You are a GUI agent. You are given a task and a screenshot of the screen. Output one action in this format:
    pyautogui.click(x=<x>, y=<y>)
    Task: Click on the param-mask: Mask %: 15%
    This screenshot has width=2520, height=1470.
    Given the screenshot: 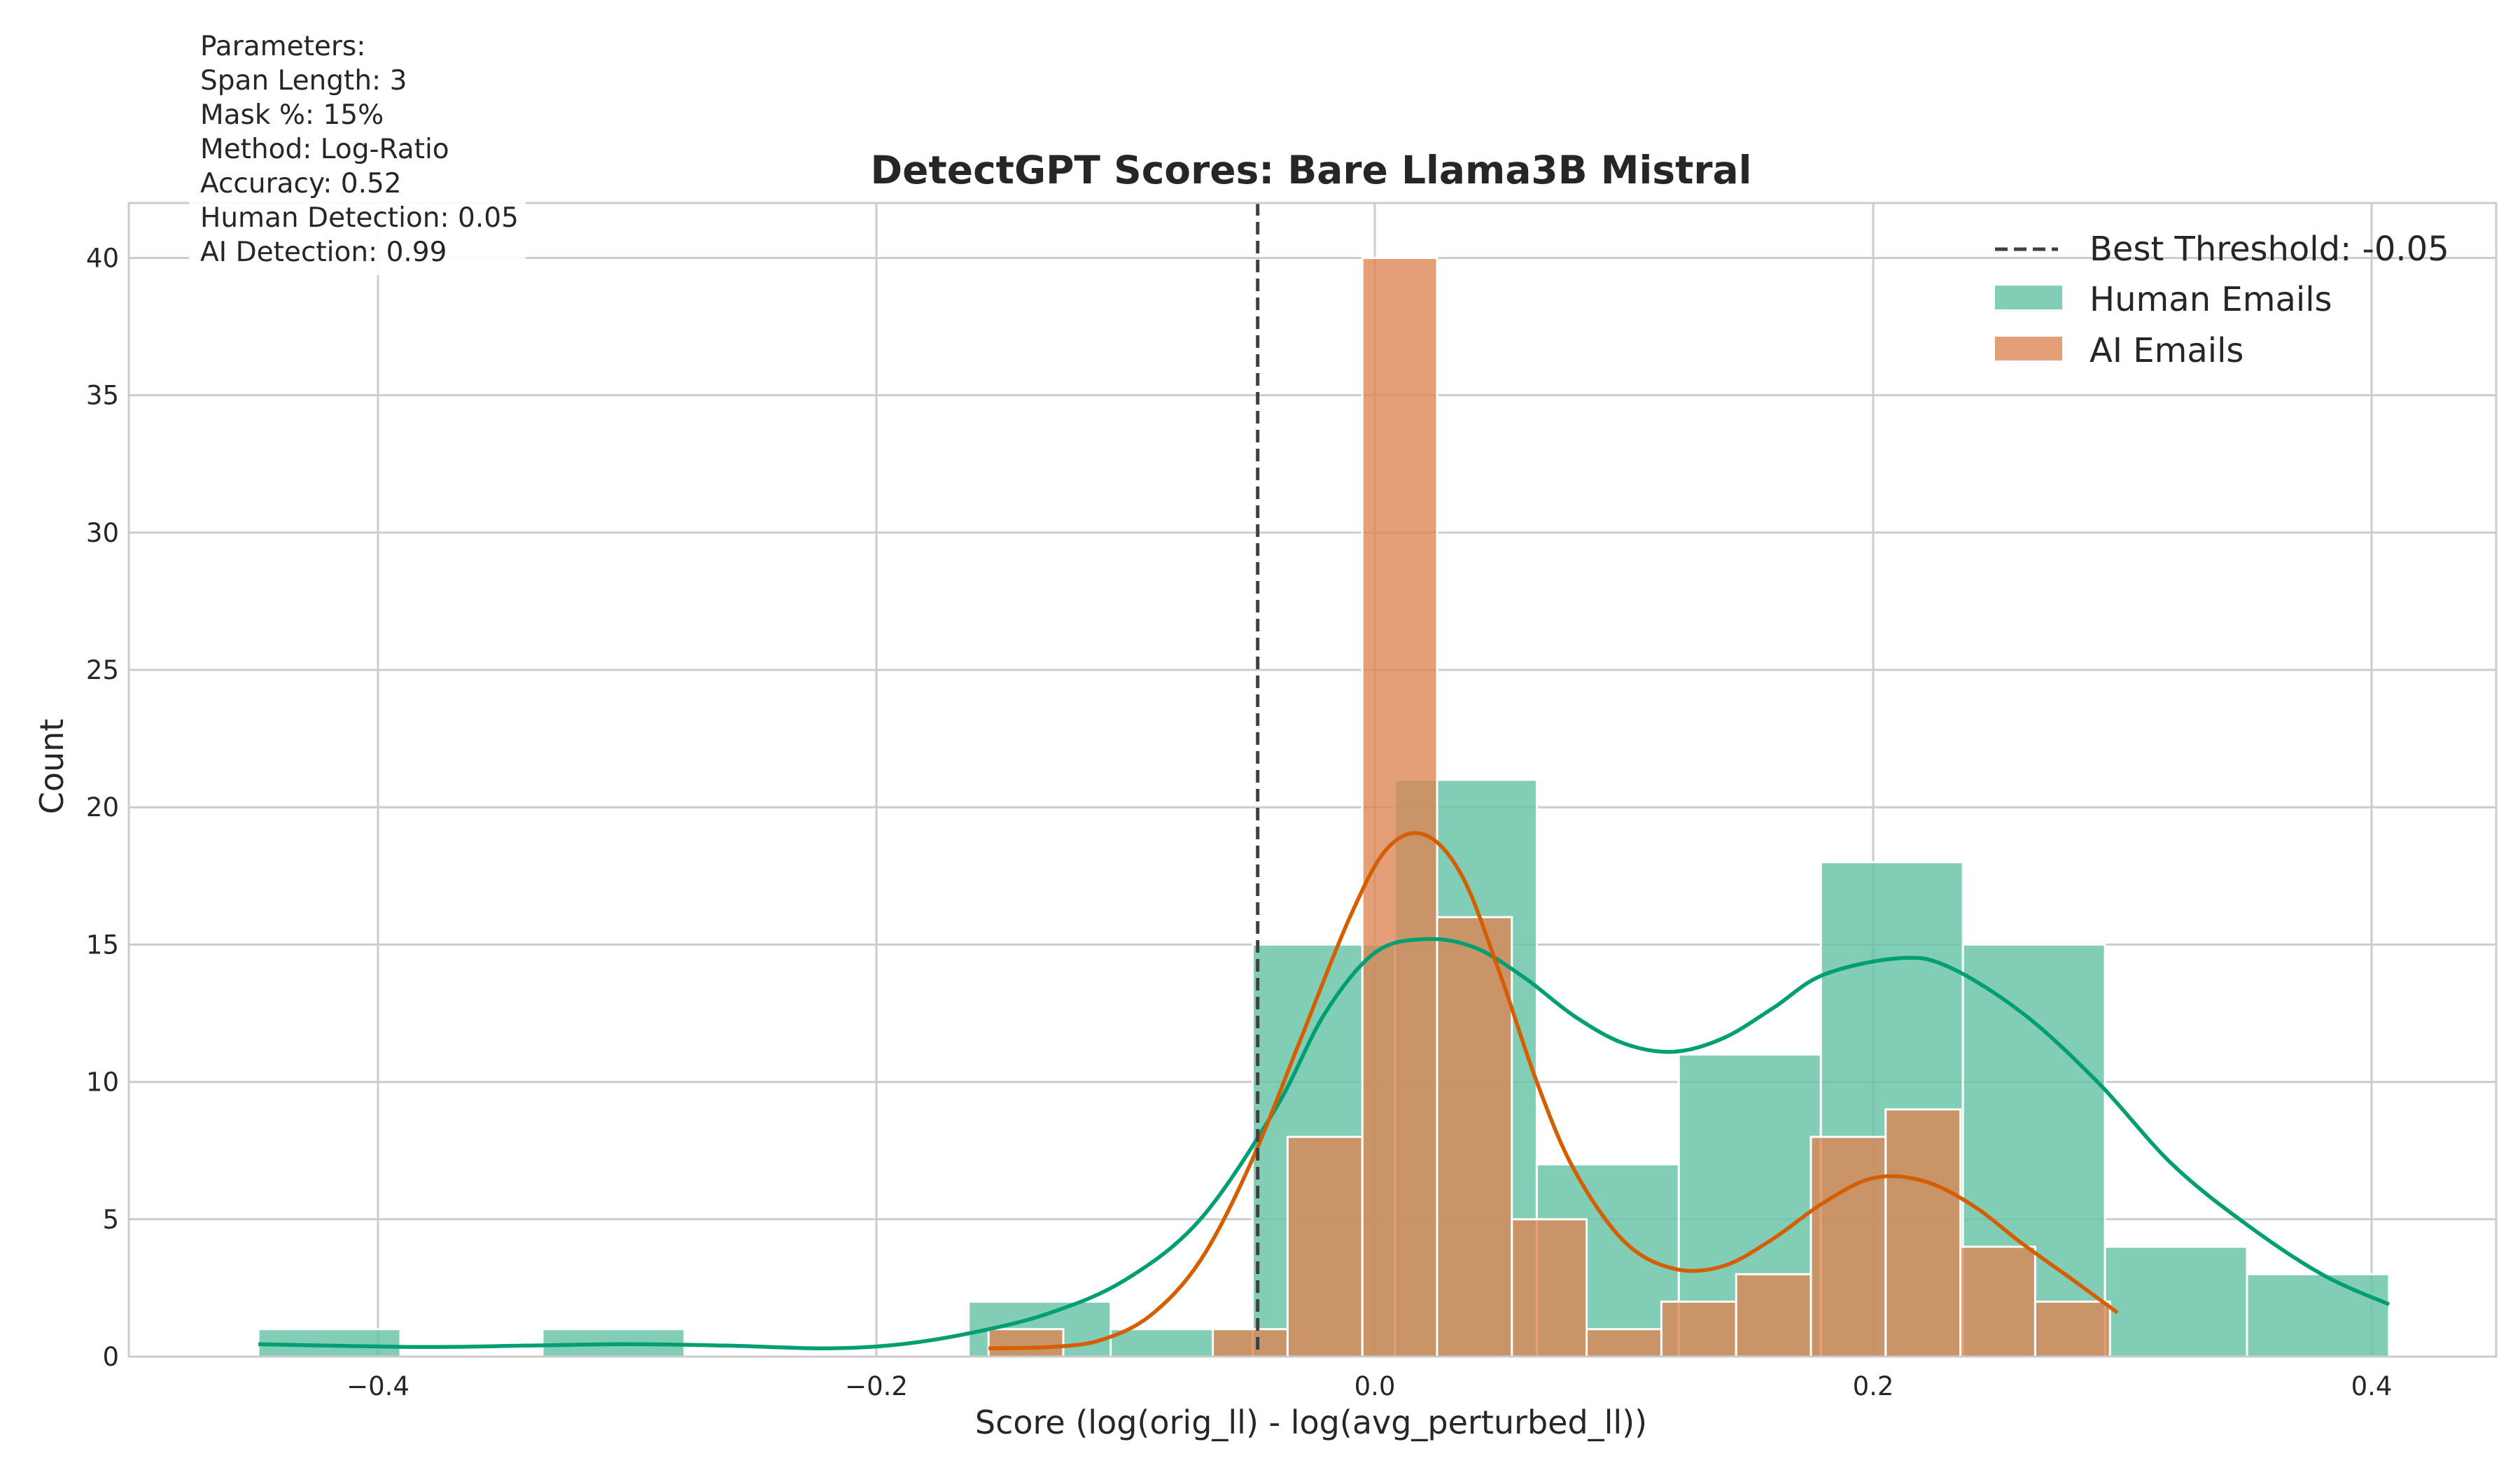 What is the action you would take?
    pyautogui.click(x=292, y=115)
    